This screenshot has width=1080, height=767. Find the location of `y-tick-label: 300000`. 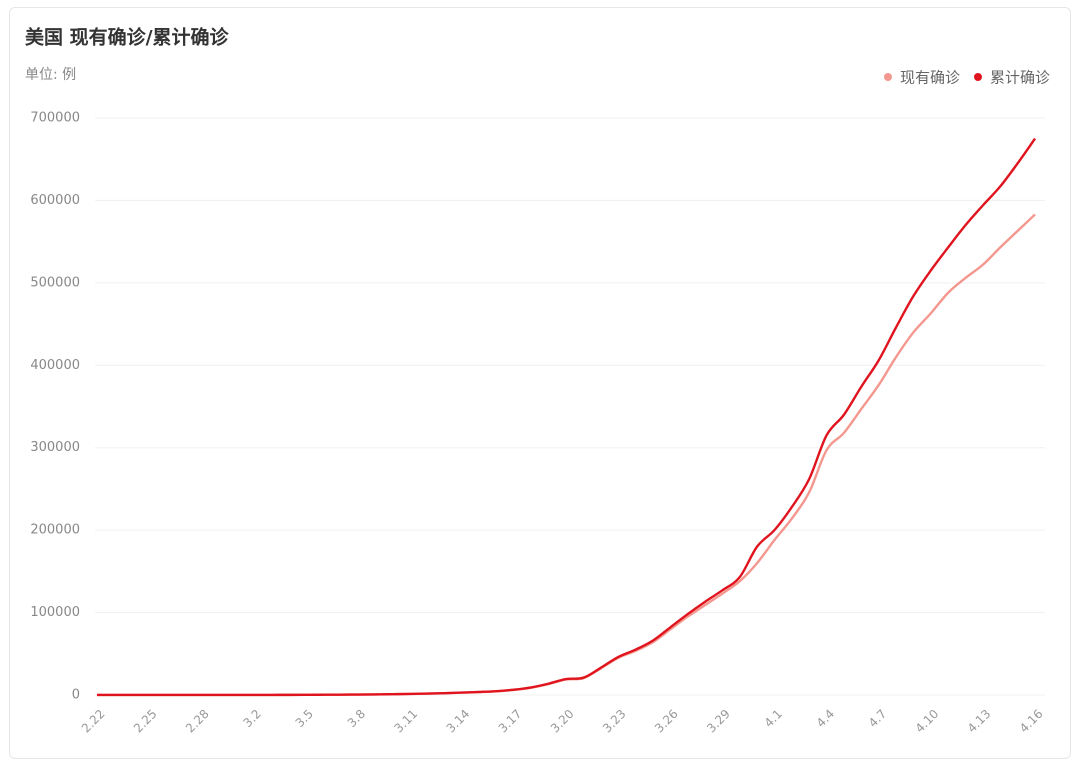

y-tick-label: 300000 is located at coordinates (55, 447).